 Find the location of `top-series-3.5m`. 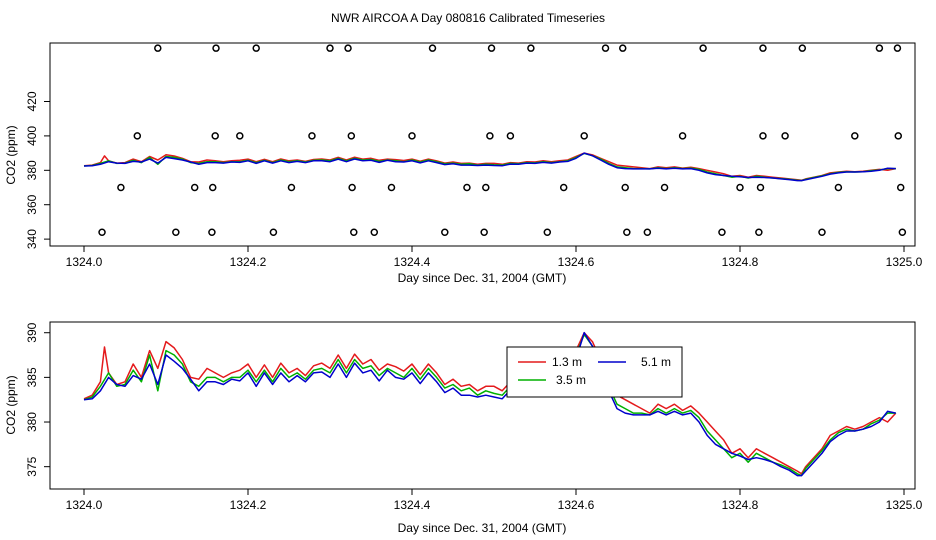

top-series-3.5m is located at coordinates (489, 167).